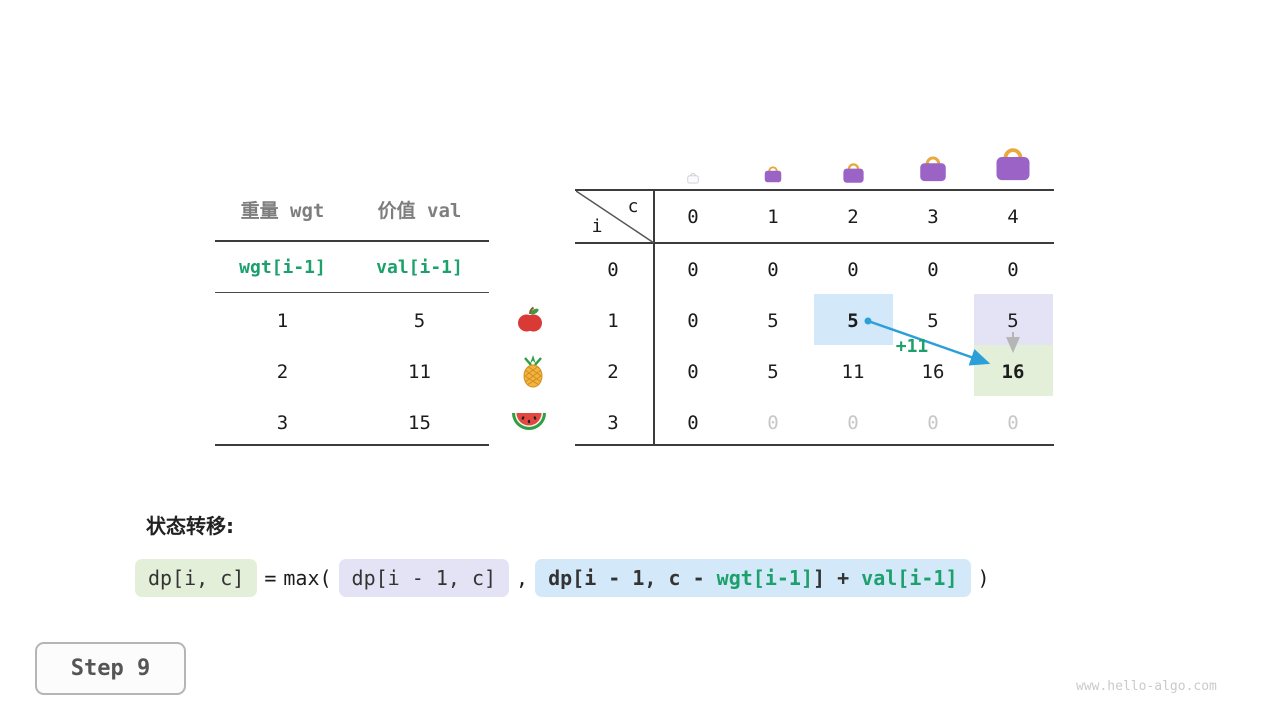 The image size is (1280, 720). What do you see at coordinates (270, 578) in the screenshot?
I see `formula-equals: =` at bounding box center [270, 578].